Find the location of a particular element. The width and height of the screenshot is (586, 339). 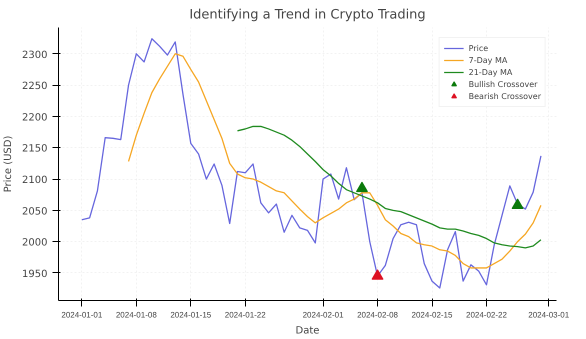

x-tick-label: 2024-01-01 is located at coordinates (82, 315).